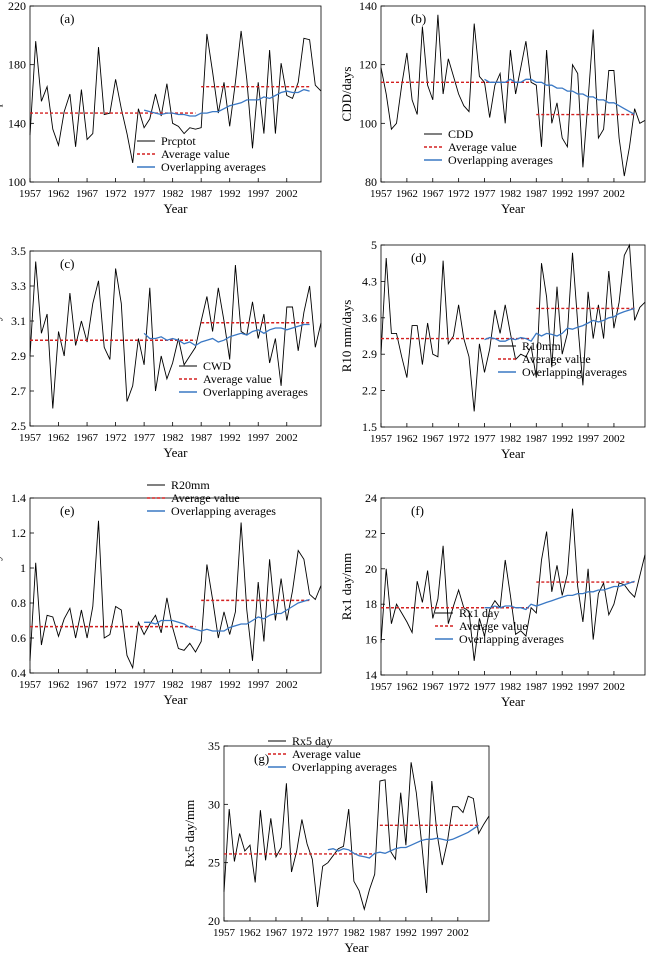  What do you see at coordinates (1, 93) in the screenshot?
I see `y-axis-label: Prcptot/mm` at bounding box center [1, 93].